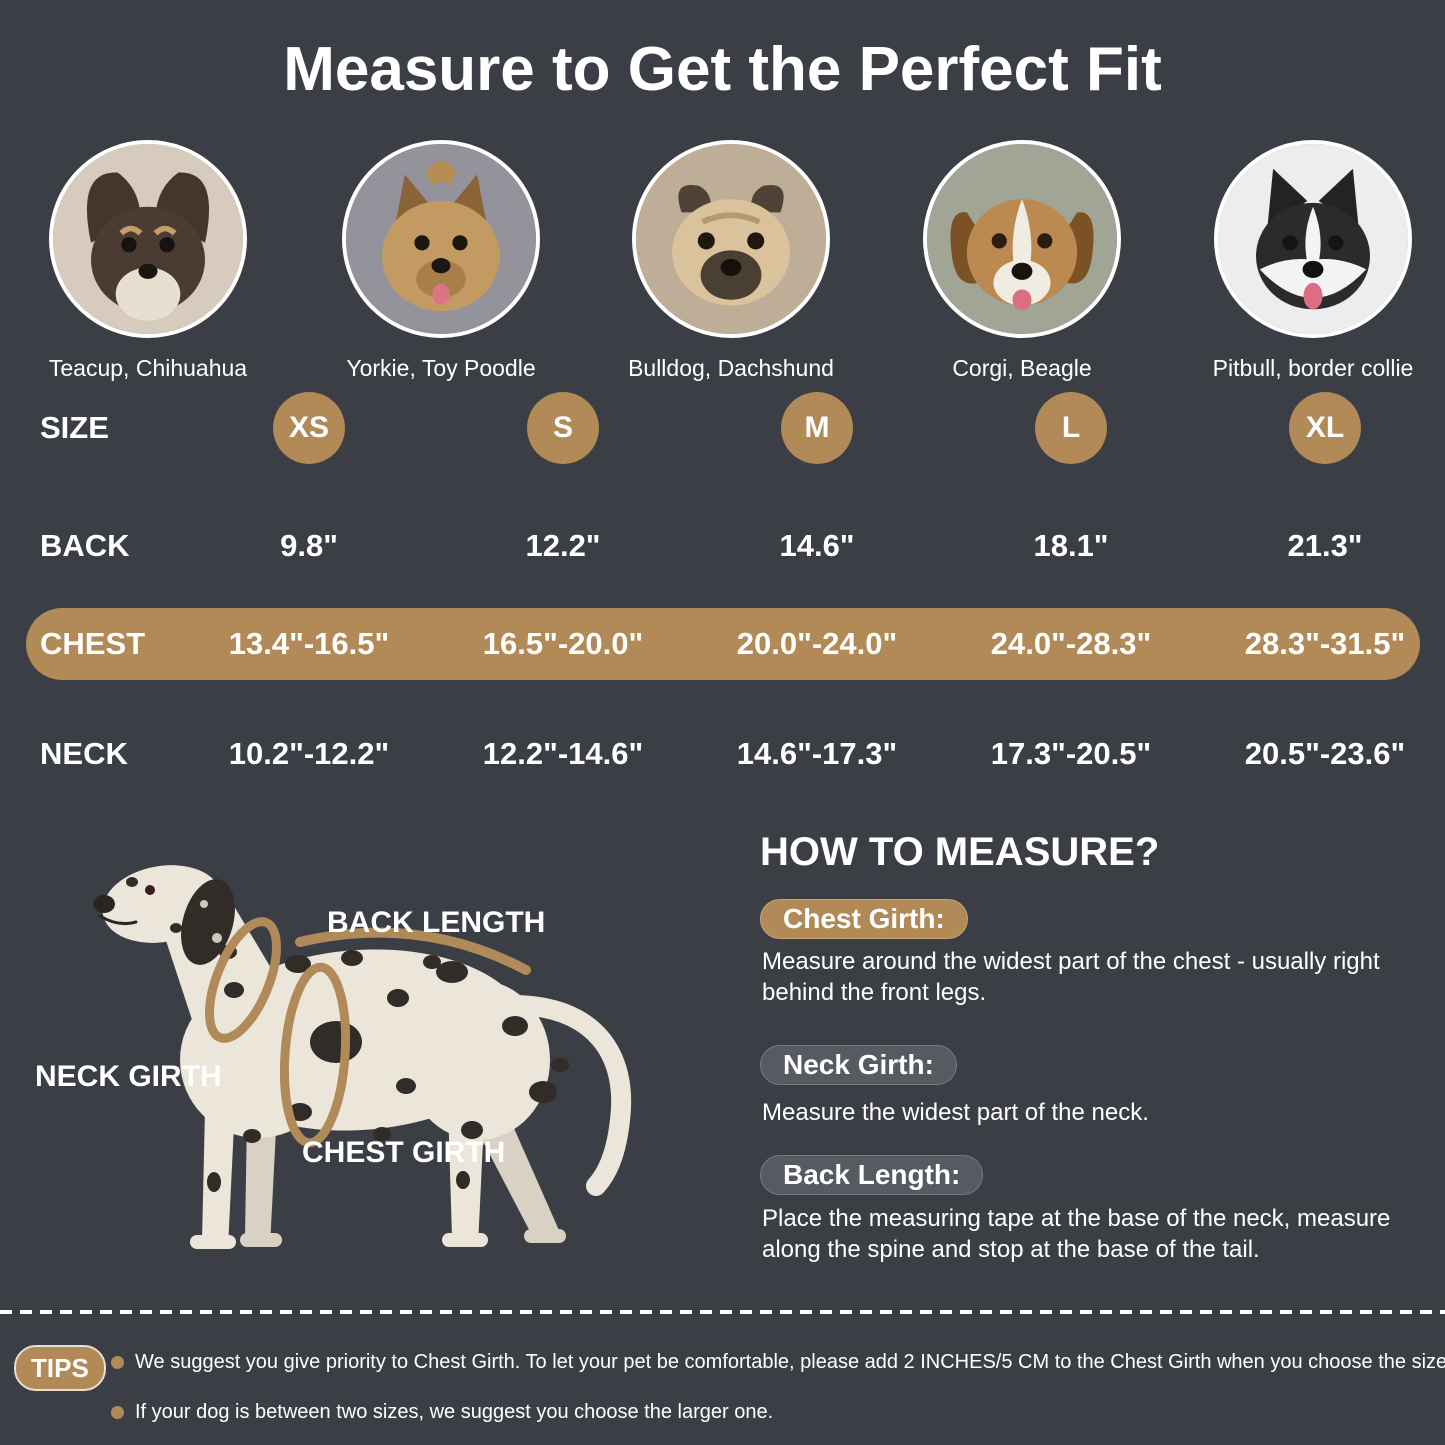 The image size is (1445, 1445). I want to click on breed-label: Teacup, Chihuahua, so click(148, 368).